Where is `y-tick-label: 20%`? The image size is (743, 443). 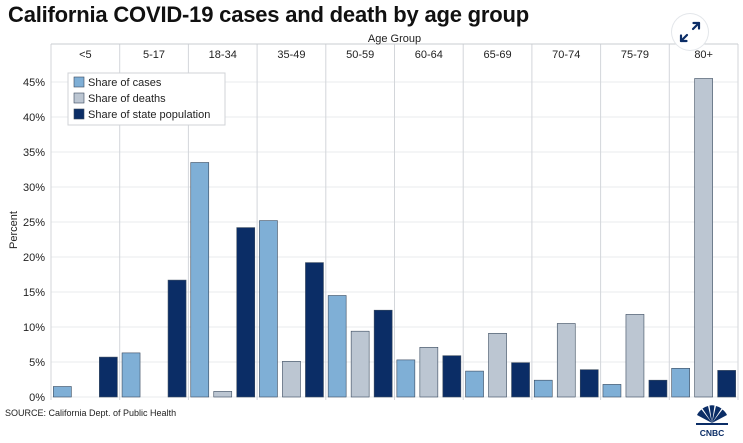
y-tick-label: 20% is located at coordinates (34, 258).